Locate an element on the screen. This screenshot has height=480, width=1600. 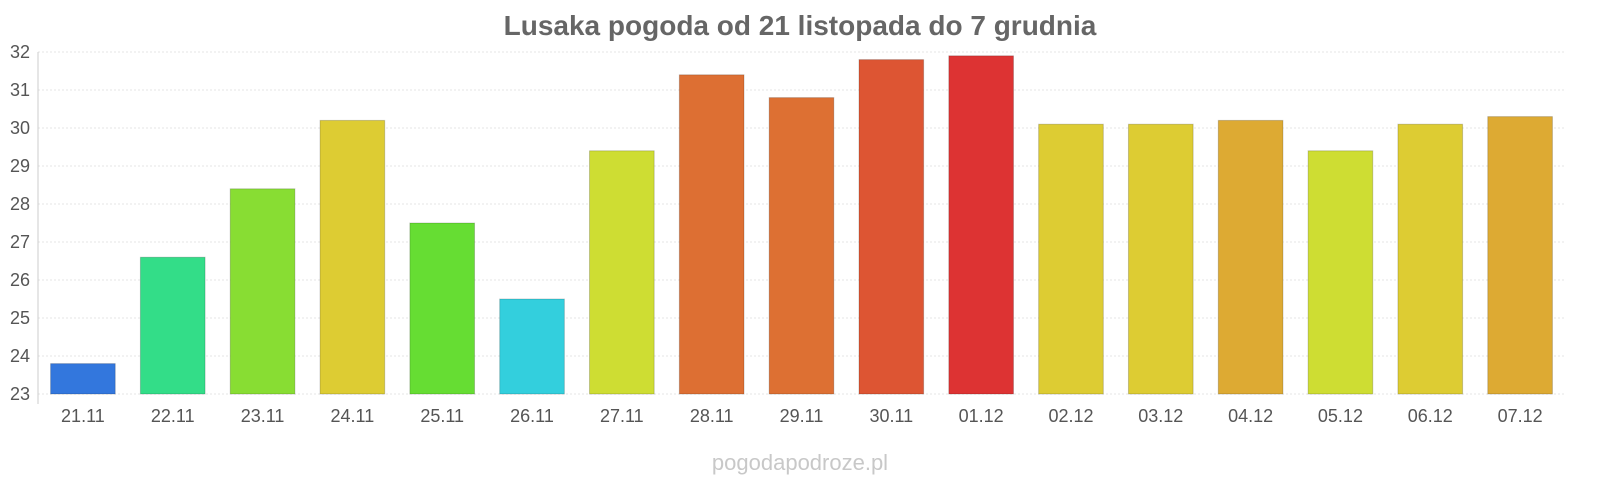
x-tick-label: 22.11 is located at coordinates (173, 416).